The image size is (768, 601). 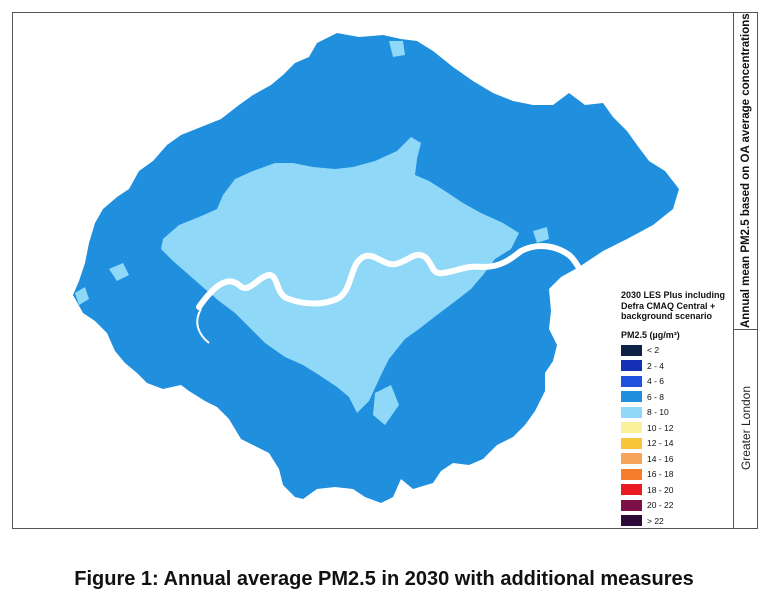 What do you see at coordinates (660, 427) in the screenshot?
I see `legend-item-label: 10 - 12` at bounding box center [660, 427].